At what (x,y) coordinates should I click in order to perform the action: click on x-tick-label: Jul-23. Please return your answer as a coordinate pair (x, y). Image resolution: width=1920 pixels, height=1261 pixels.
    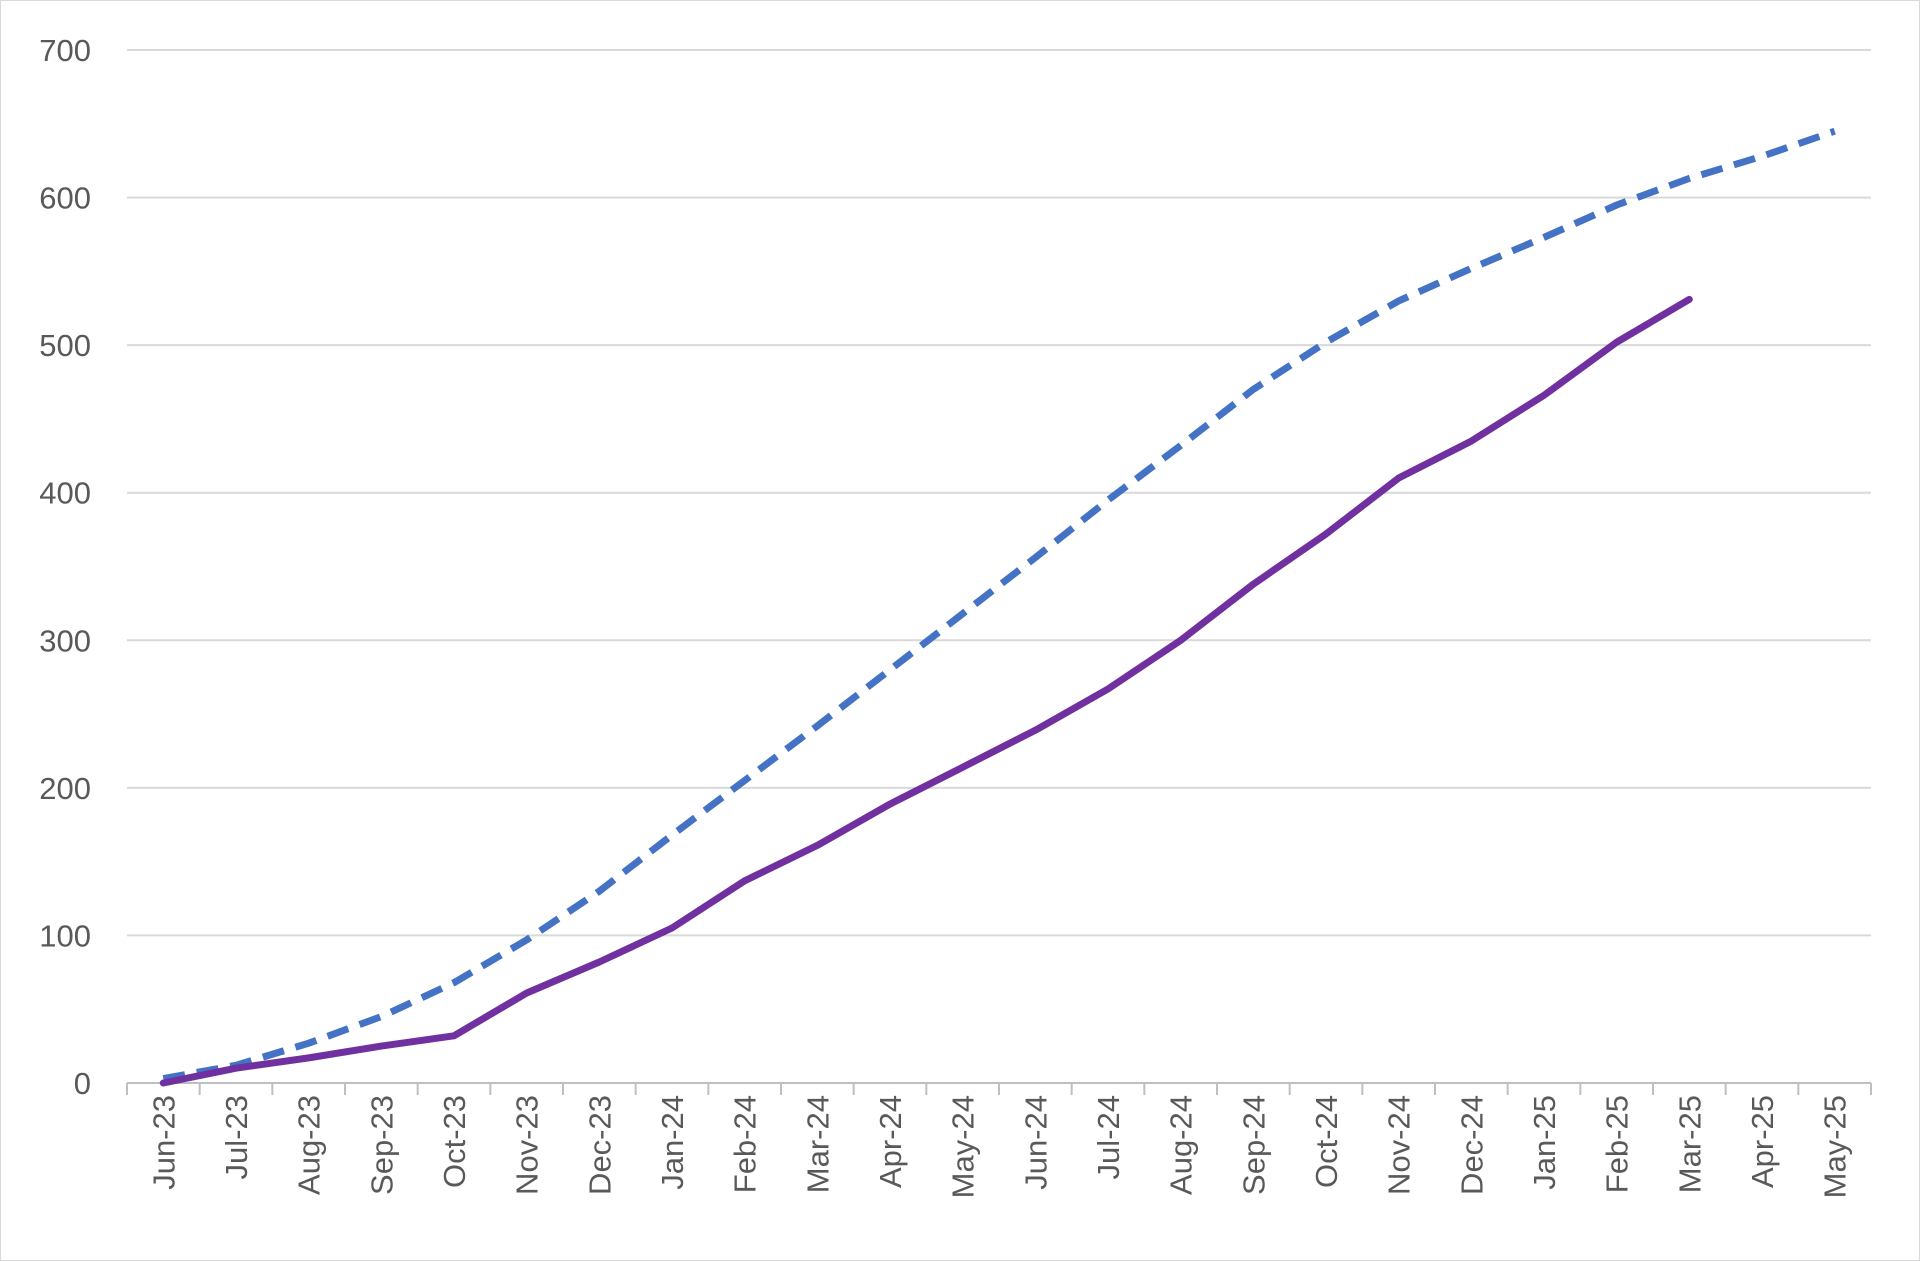
    Looking at the image, I should click on (236, 1137).